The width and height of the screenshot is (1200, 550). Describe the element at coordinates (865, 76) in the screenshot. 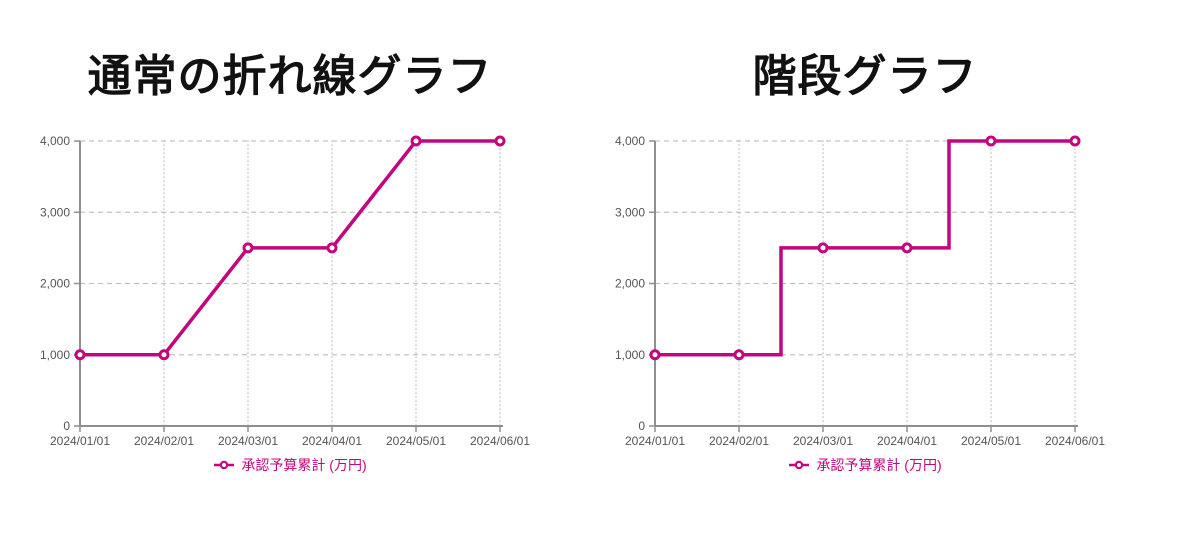

I see `step-chart-title: 階段グラフ` at that location.